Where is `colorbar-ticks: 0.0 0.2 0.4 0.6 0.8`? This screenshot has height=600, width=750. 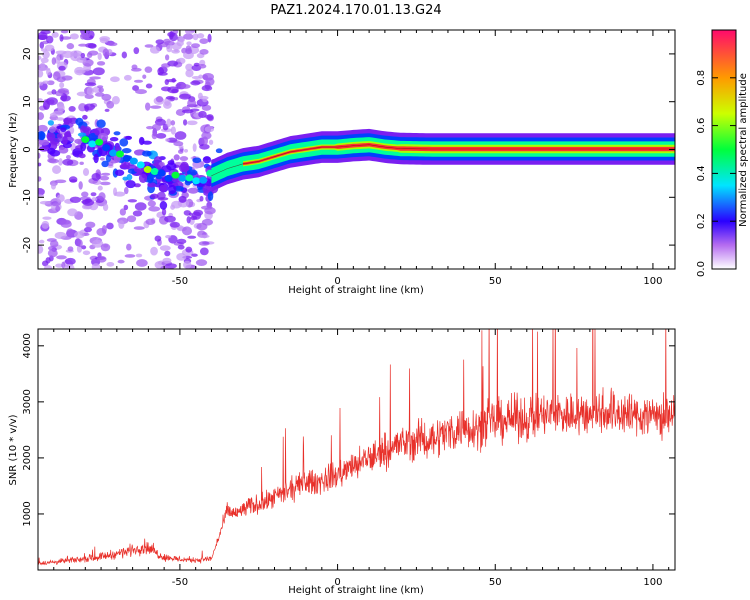 colorbar-ticks: 0.0 0.2 0.4 0.6 0.8 is located at coordinates (716, 173).